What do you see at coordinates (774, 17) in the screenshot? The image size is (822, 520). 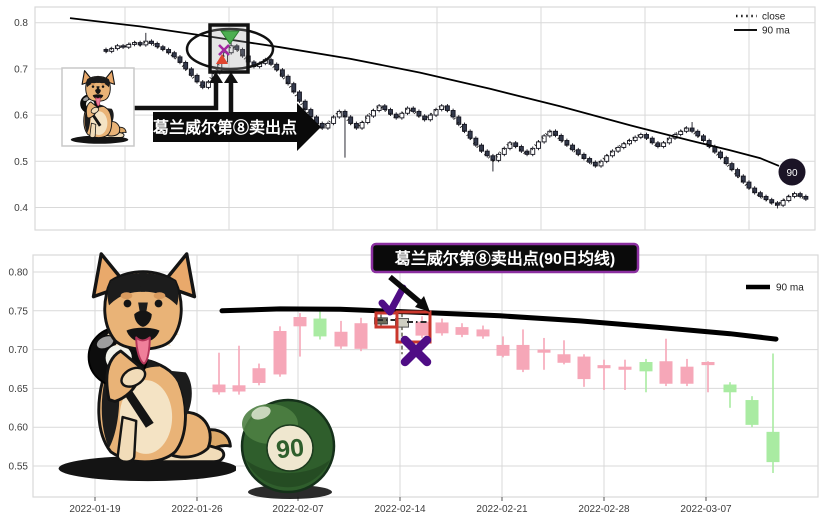 I see `legend-close-label: close` at bounding box center [774, 17].